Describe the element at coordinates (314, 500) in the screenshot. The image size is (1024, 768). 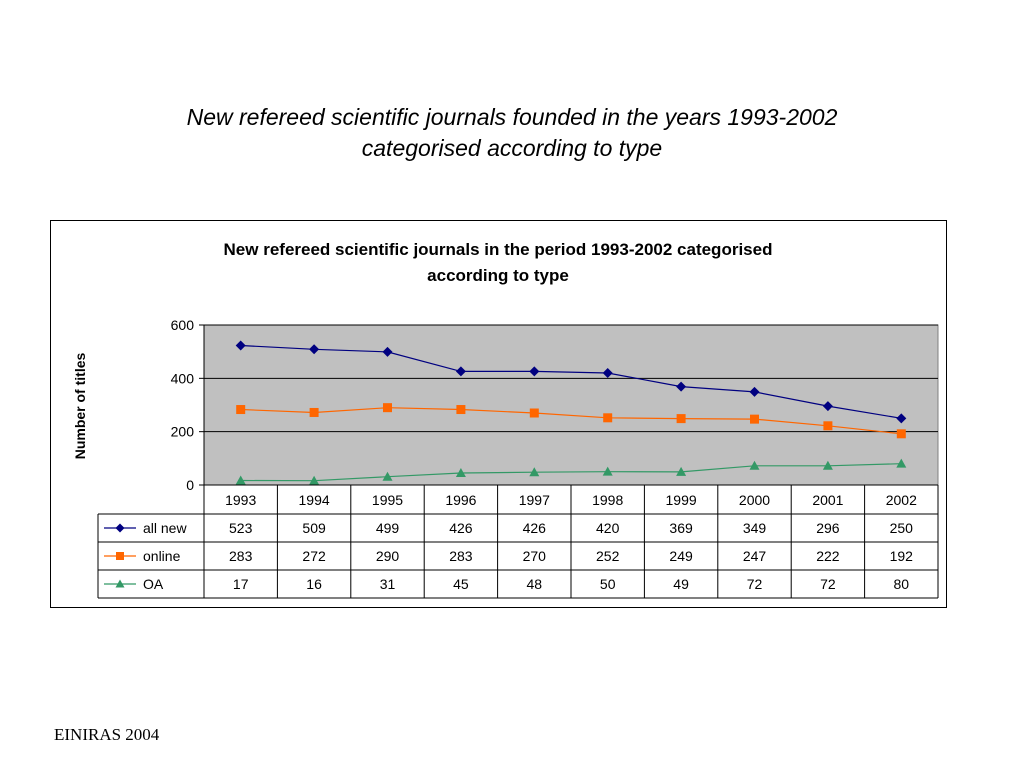
I see `category-label: 1994` at that location.